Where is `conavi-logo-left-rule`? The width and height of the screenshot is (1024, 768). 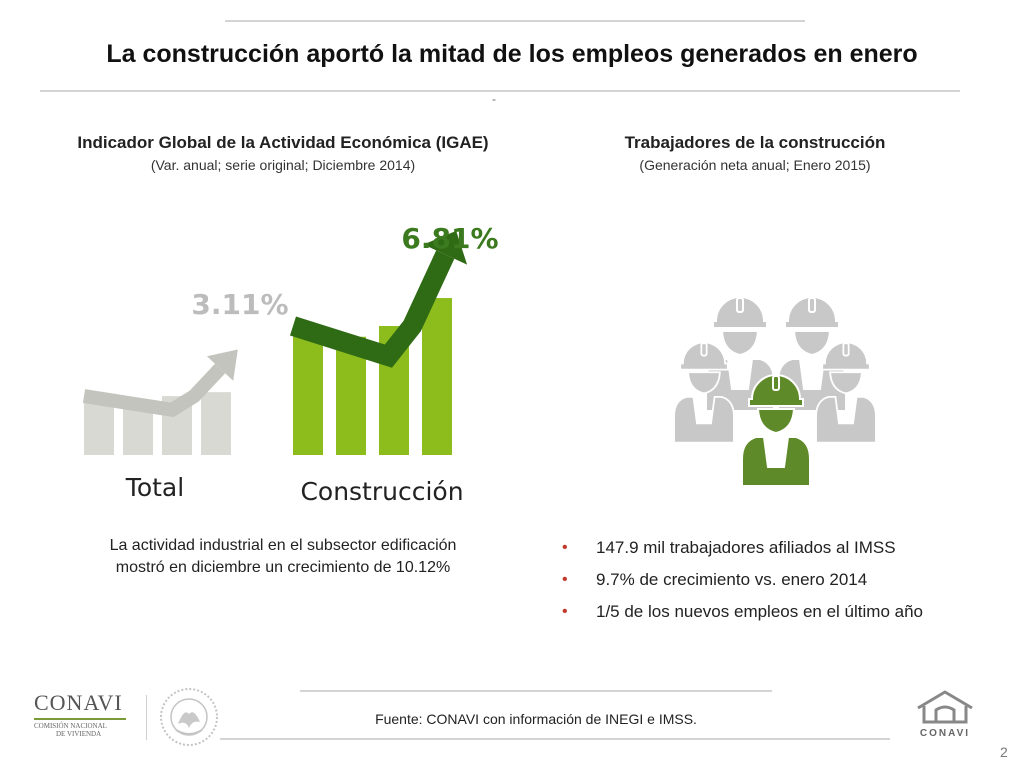
conavi-logo-left-rule is located at coordinates (80, 719).